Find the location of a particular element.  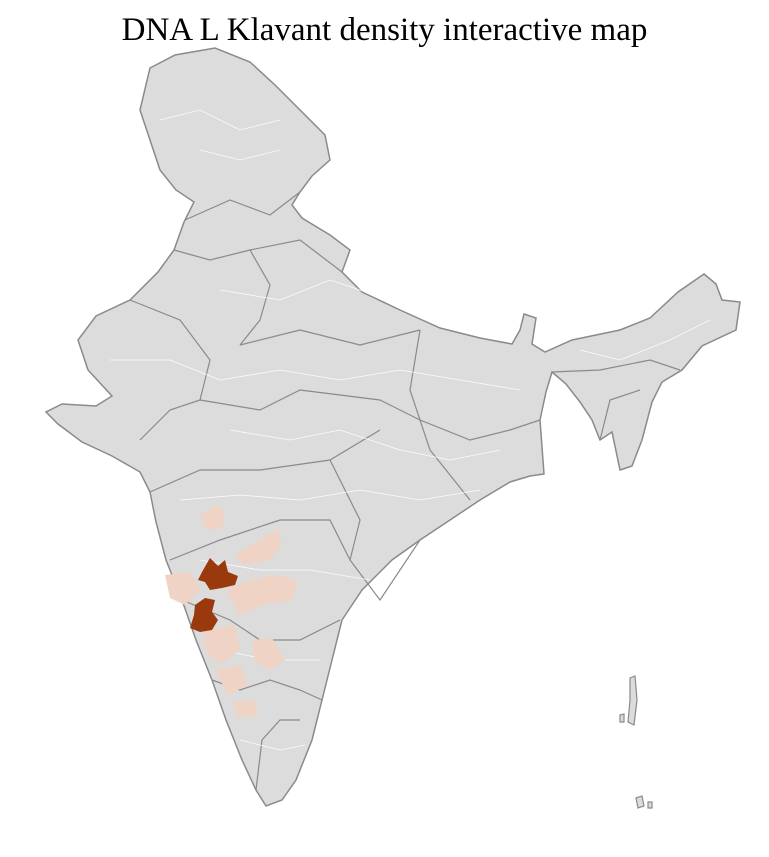

density-districts is located at coordinates (231, 611).